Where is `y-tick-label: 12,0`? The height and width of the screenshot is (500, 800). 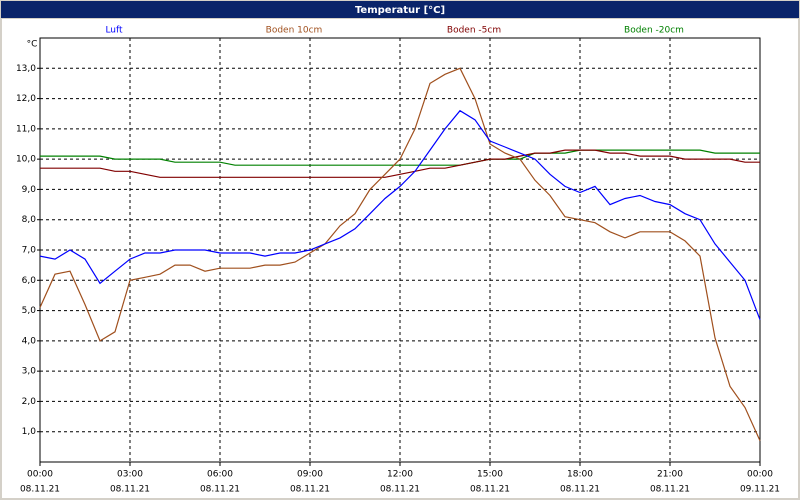
y-tick-label: 12,0 is located at coordinates (26, 99).